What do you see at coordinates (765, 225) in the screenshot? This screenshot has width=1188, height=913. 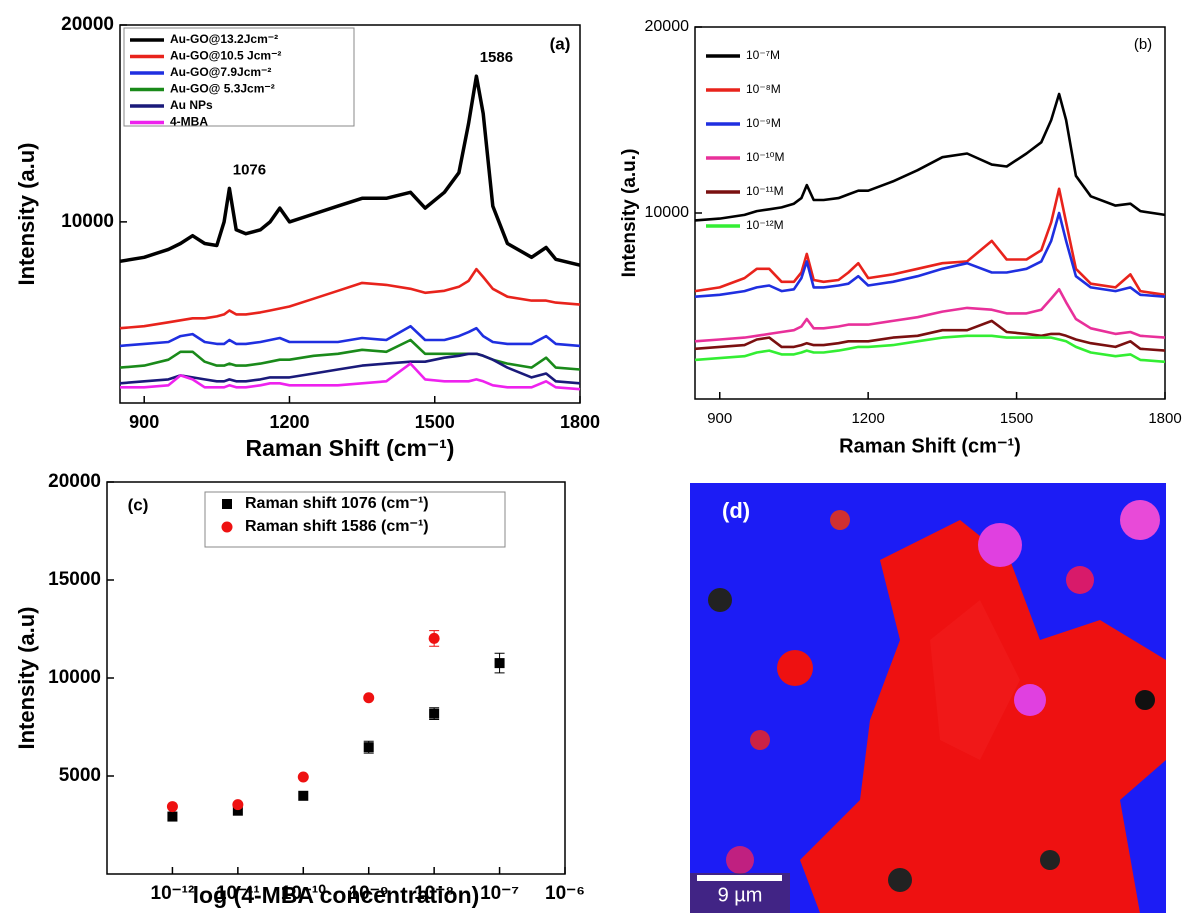 I see `legend-label: 10⁻¹²M` at bounding box center [765, 225].